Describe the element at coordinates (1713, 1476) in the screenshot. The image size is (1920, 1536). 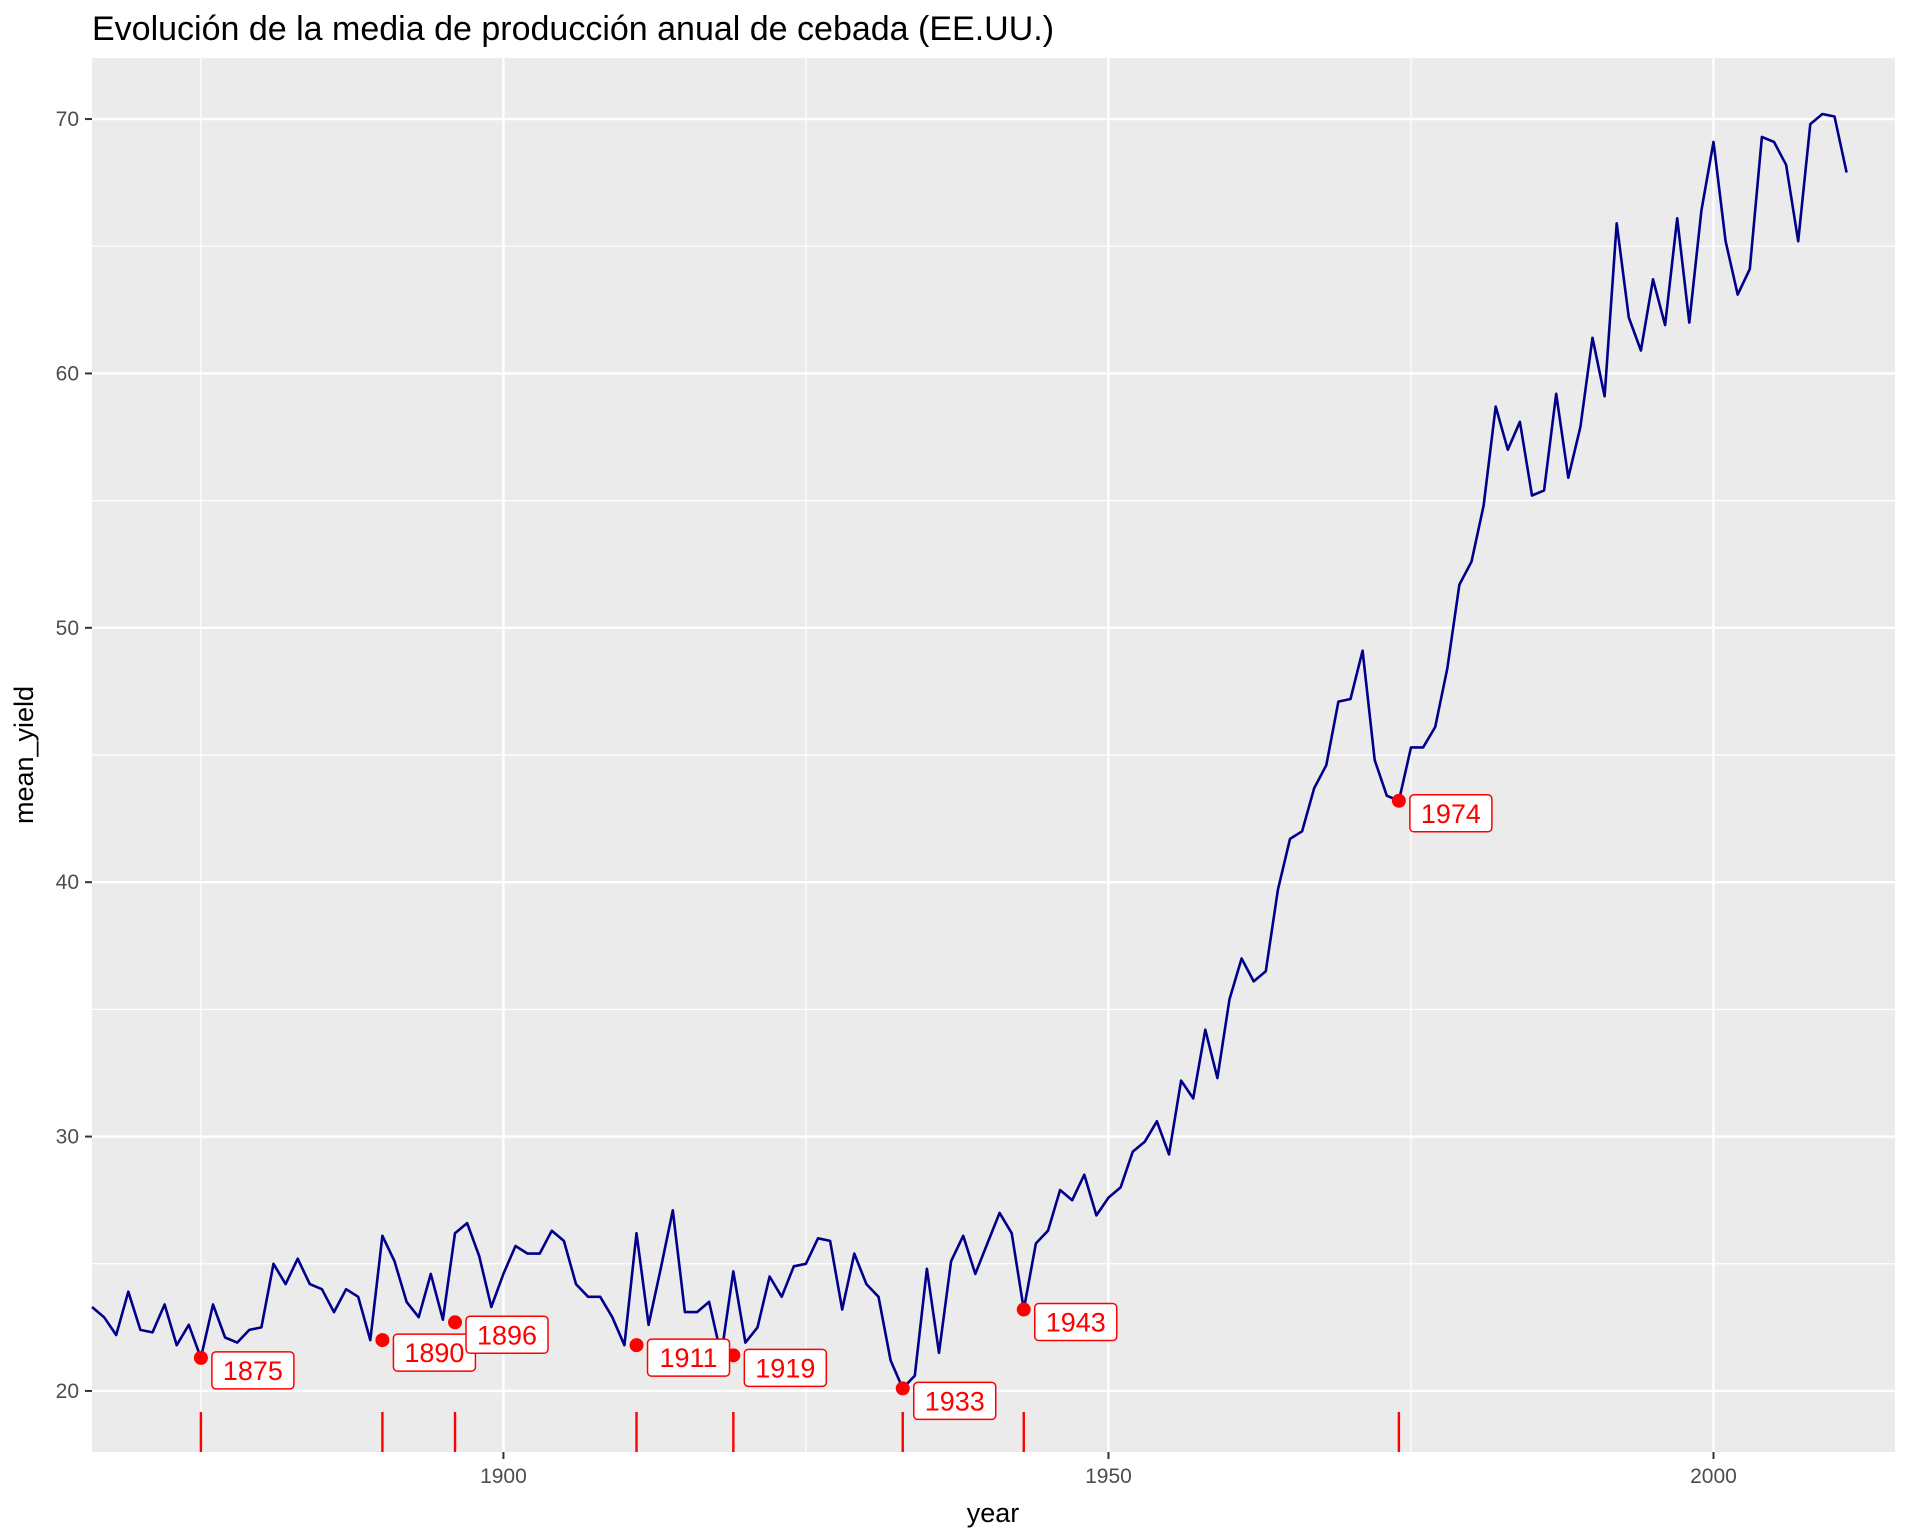
I see `x-tick-label: 2000` at that location.